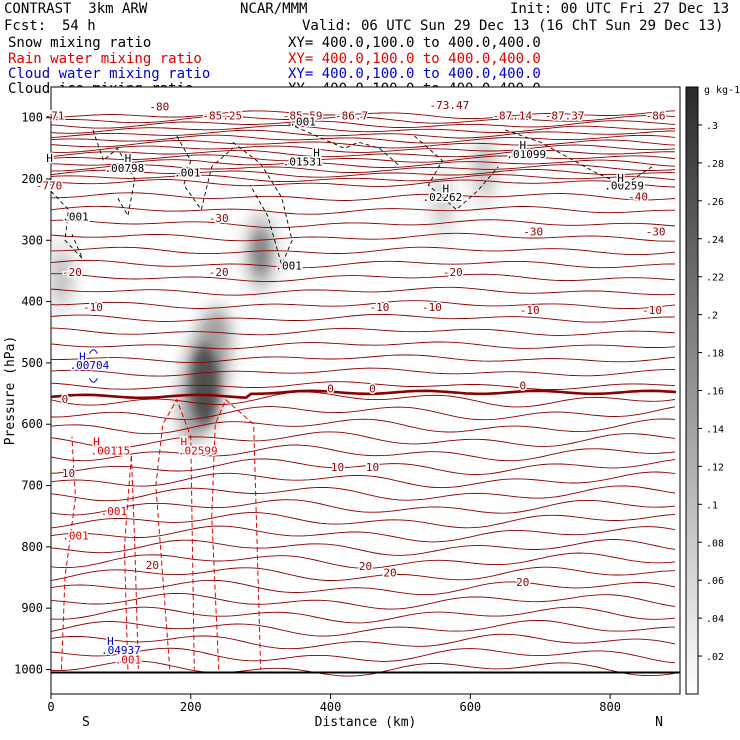  What do you see at coordinates (351, 115) in the screenshot?
I see `isotherm-label: -86.7` at bounding box center [351, 115].